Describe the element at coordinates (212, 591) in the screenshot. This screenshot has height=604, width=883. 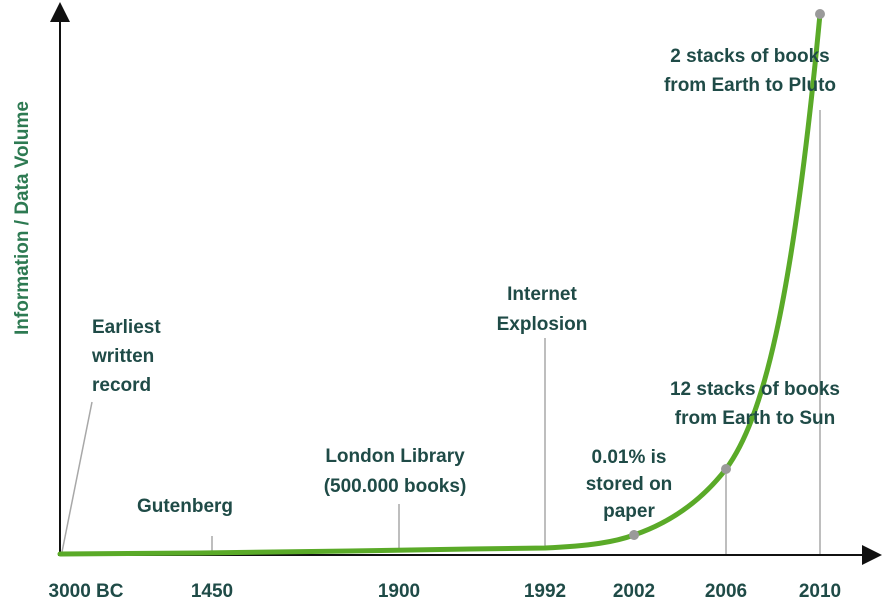
I see `x-tick-label: 1450` at that location.